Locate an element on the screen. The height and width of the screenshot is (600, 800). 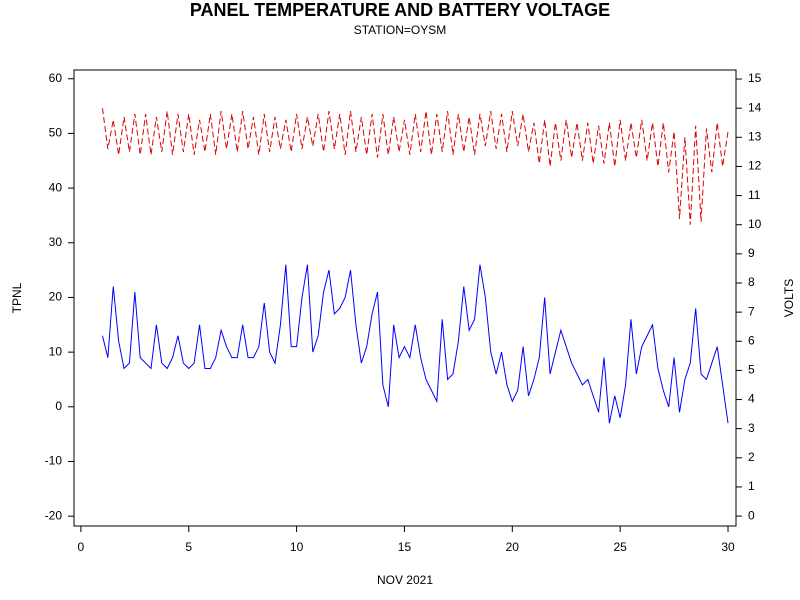
y2-tick-label: 4 is located at coordinates (751, 399).